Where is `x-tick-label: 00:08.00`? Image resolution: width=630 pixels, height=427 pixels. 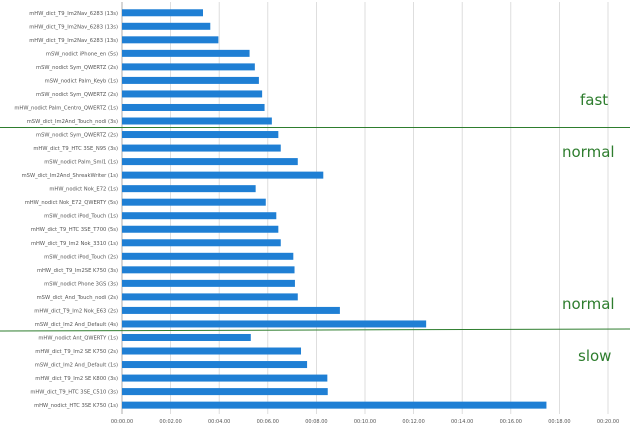
x-tick-label: 00:08.00 is located at coordinates (316, 422).